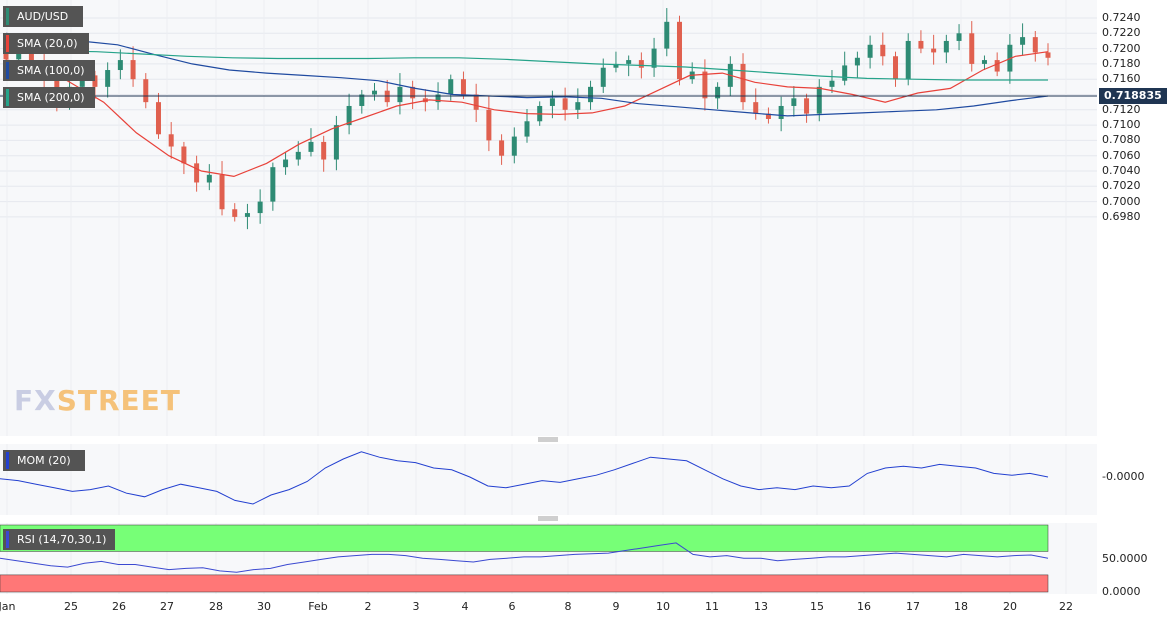  What do you see at coordinates (7, 539) in the screenshot?
I see `rsi-swatch` at bounding box center [7, 539].